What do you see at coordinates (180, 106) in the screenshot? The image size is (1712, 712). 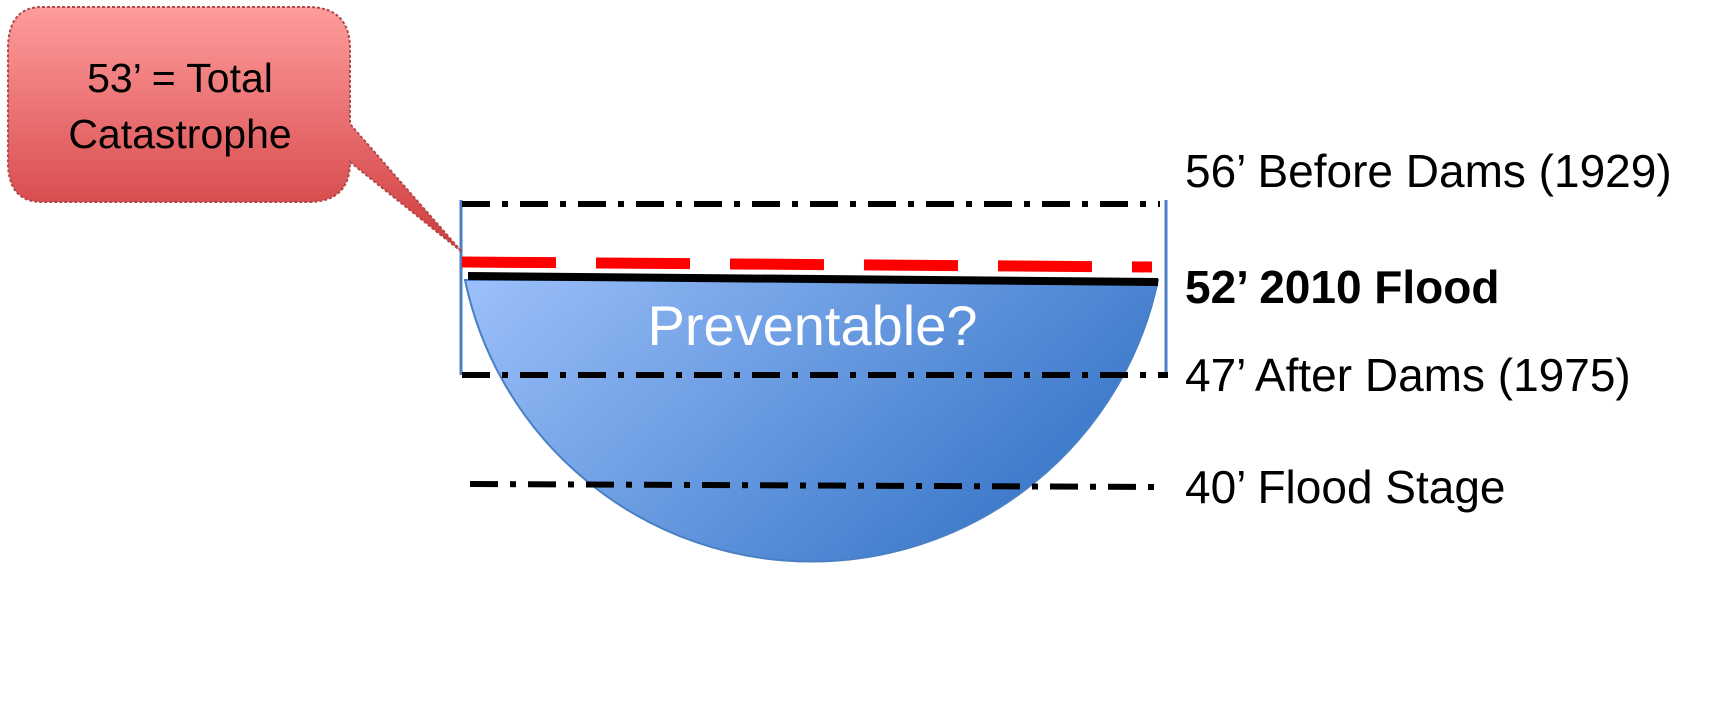 I see `callout-text: 53’ = Total Catastrophe` at bounding box center [180, 106].